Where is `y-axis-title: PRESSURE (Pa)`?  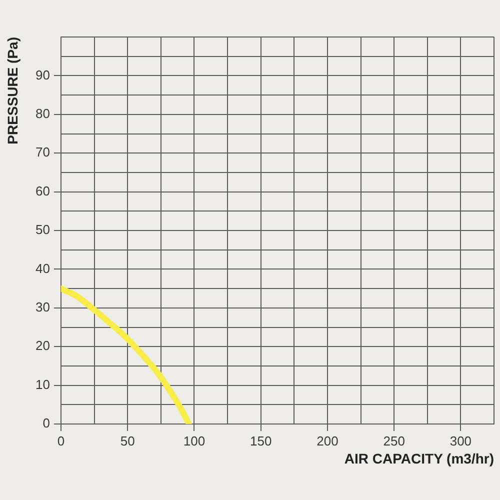 y-axis-title: PRESSURE (Pa) is located at coordinates (12, 90).